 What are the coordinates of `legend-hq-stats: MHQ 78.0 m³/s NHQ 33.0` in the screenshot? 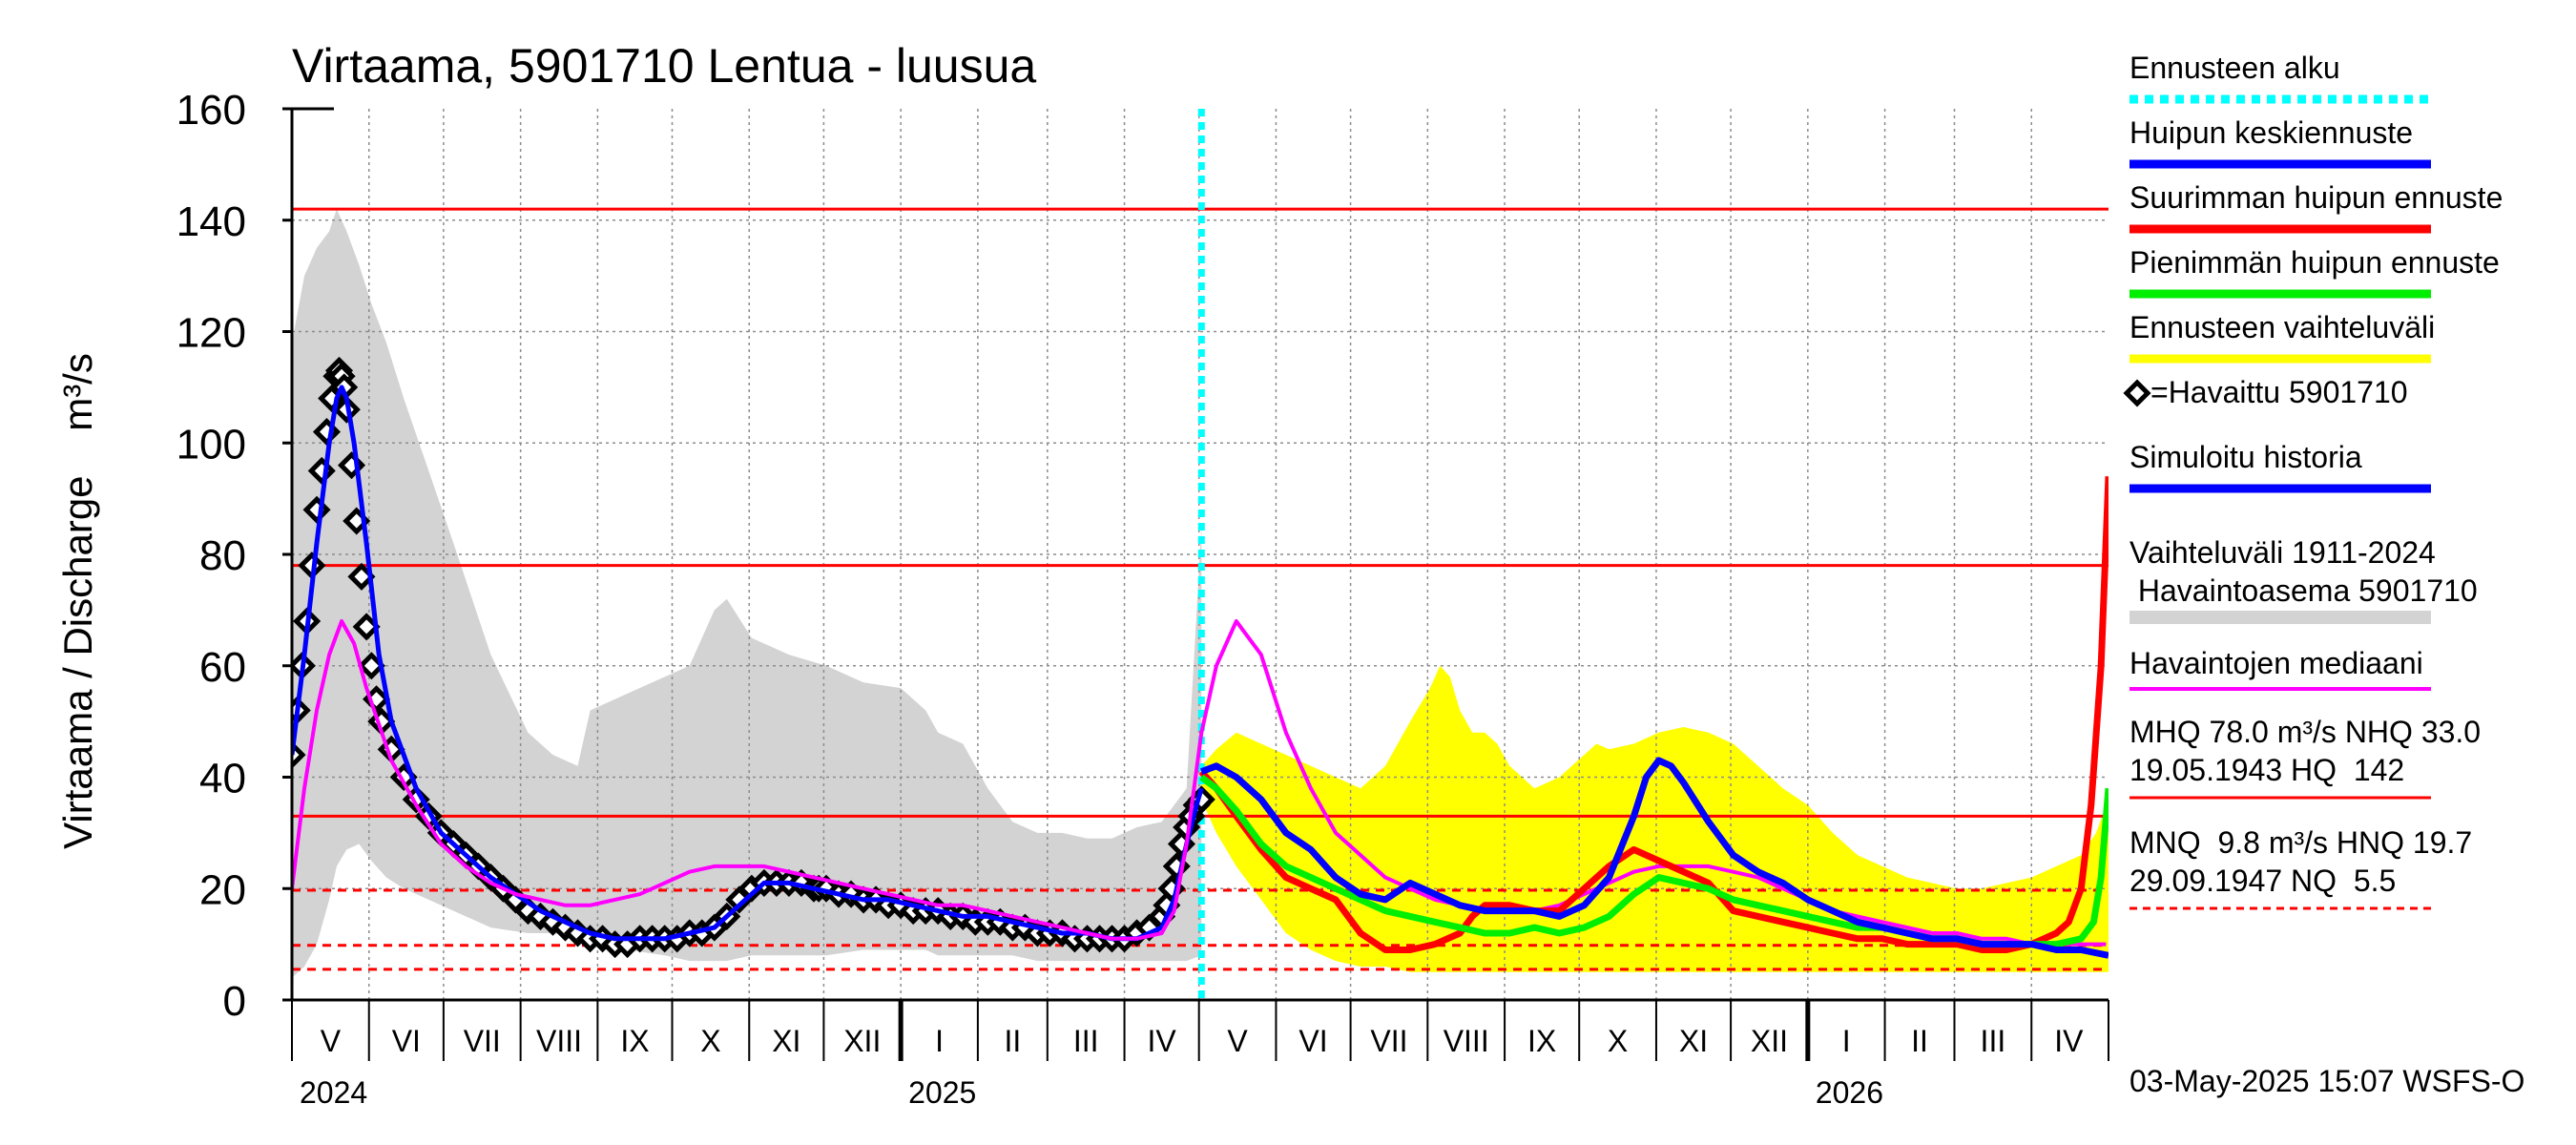 It's located at (2305, 732).